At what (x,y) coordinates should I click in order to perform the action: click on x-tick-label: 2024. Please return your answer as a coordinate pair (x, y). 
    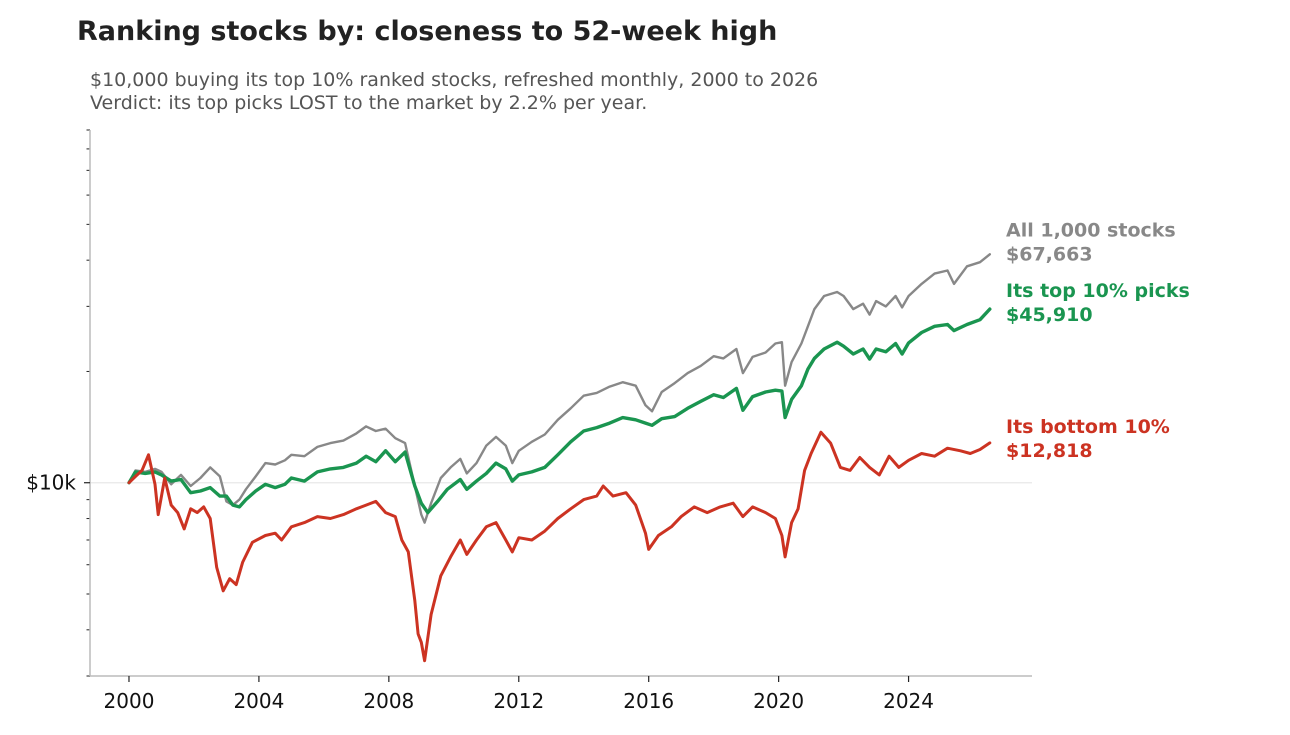
    Looking at the image, I should click on (908, 701).